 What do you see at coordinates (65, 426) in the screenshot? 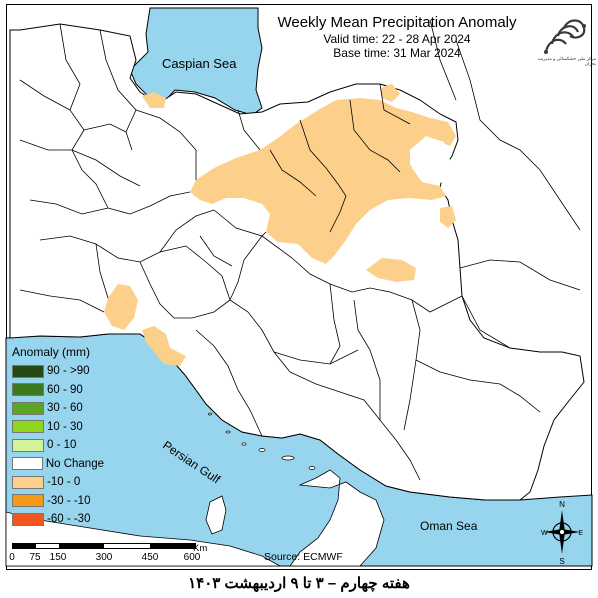
I see `legend-label: 10 - 30` at bounding box center [65, 426].